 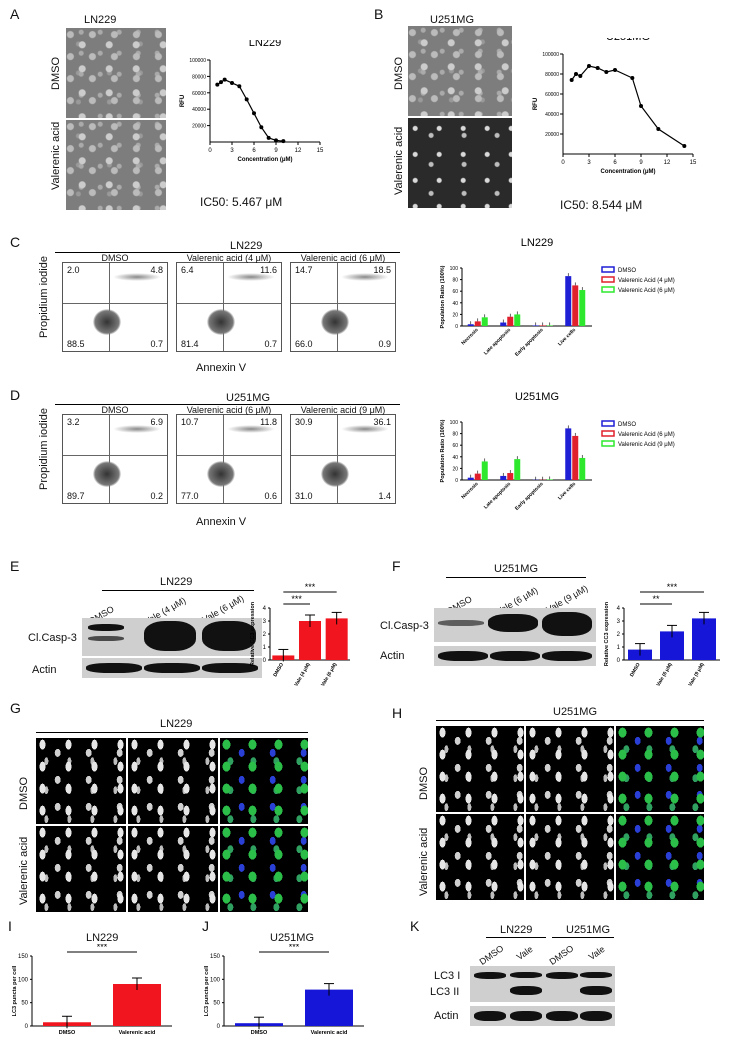 I want to click on panel-h-row-valerenic: Valerenic acid, so click(x=424, y=861).